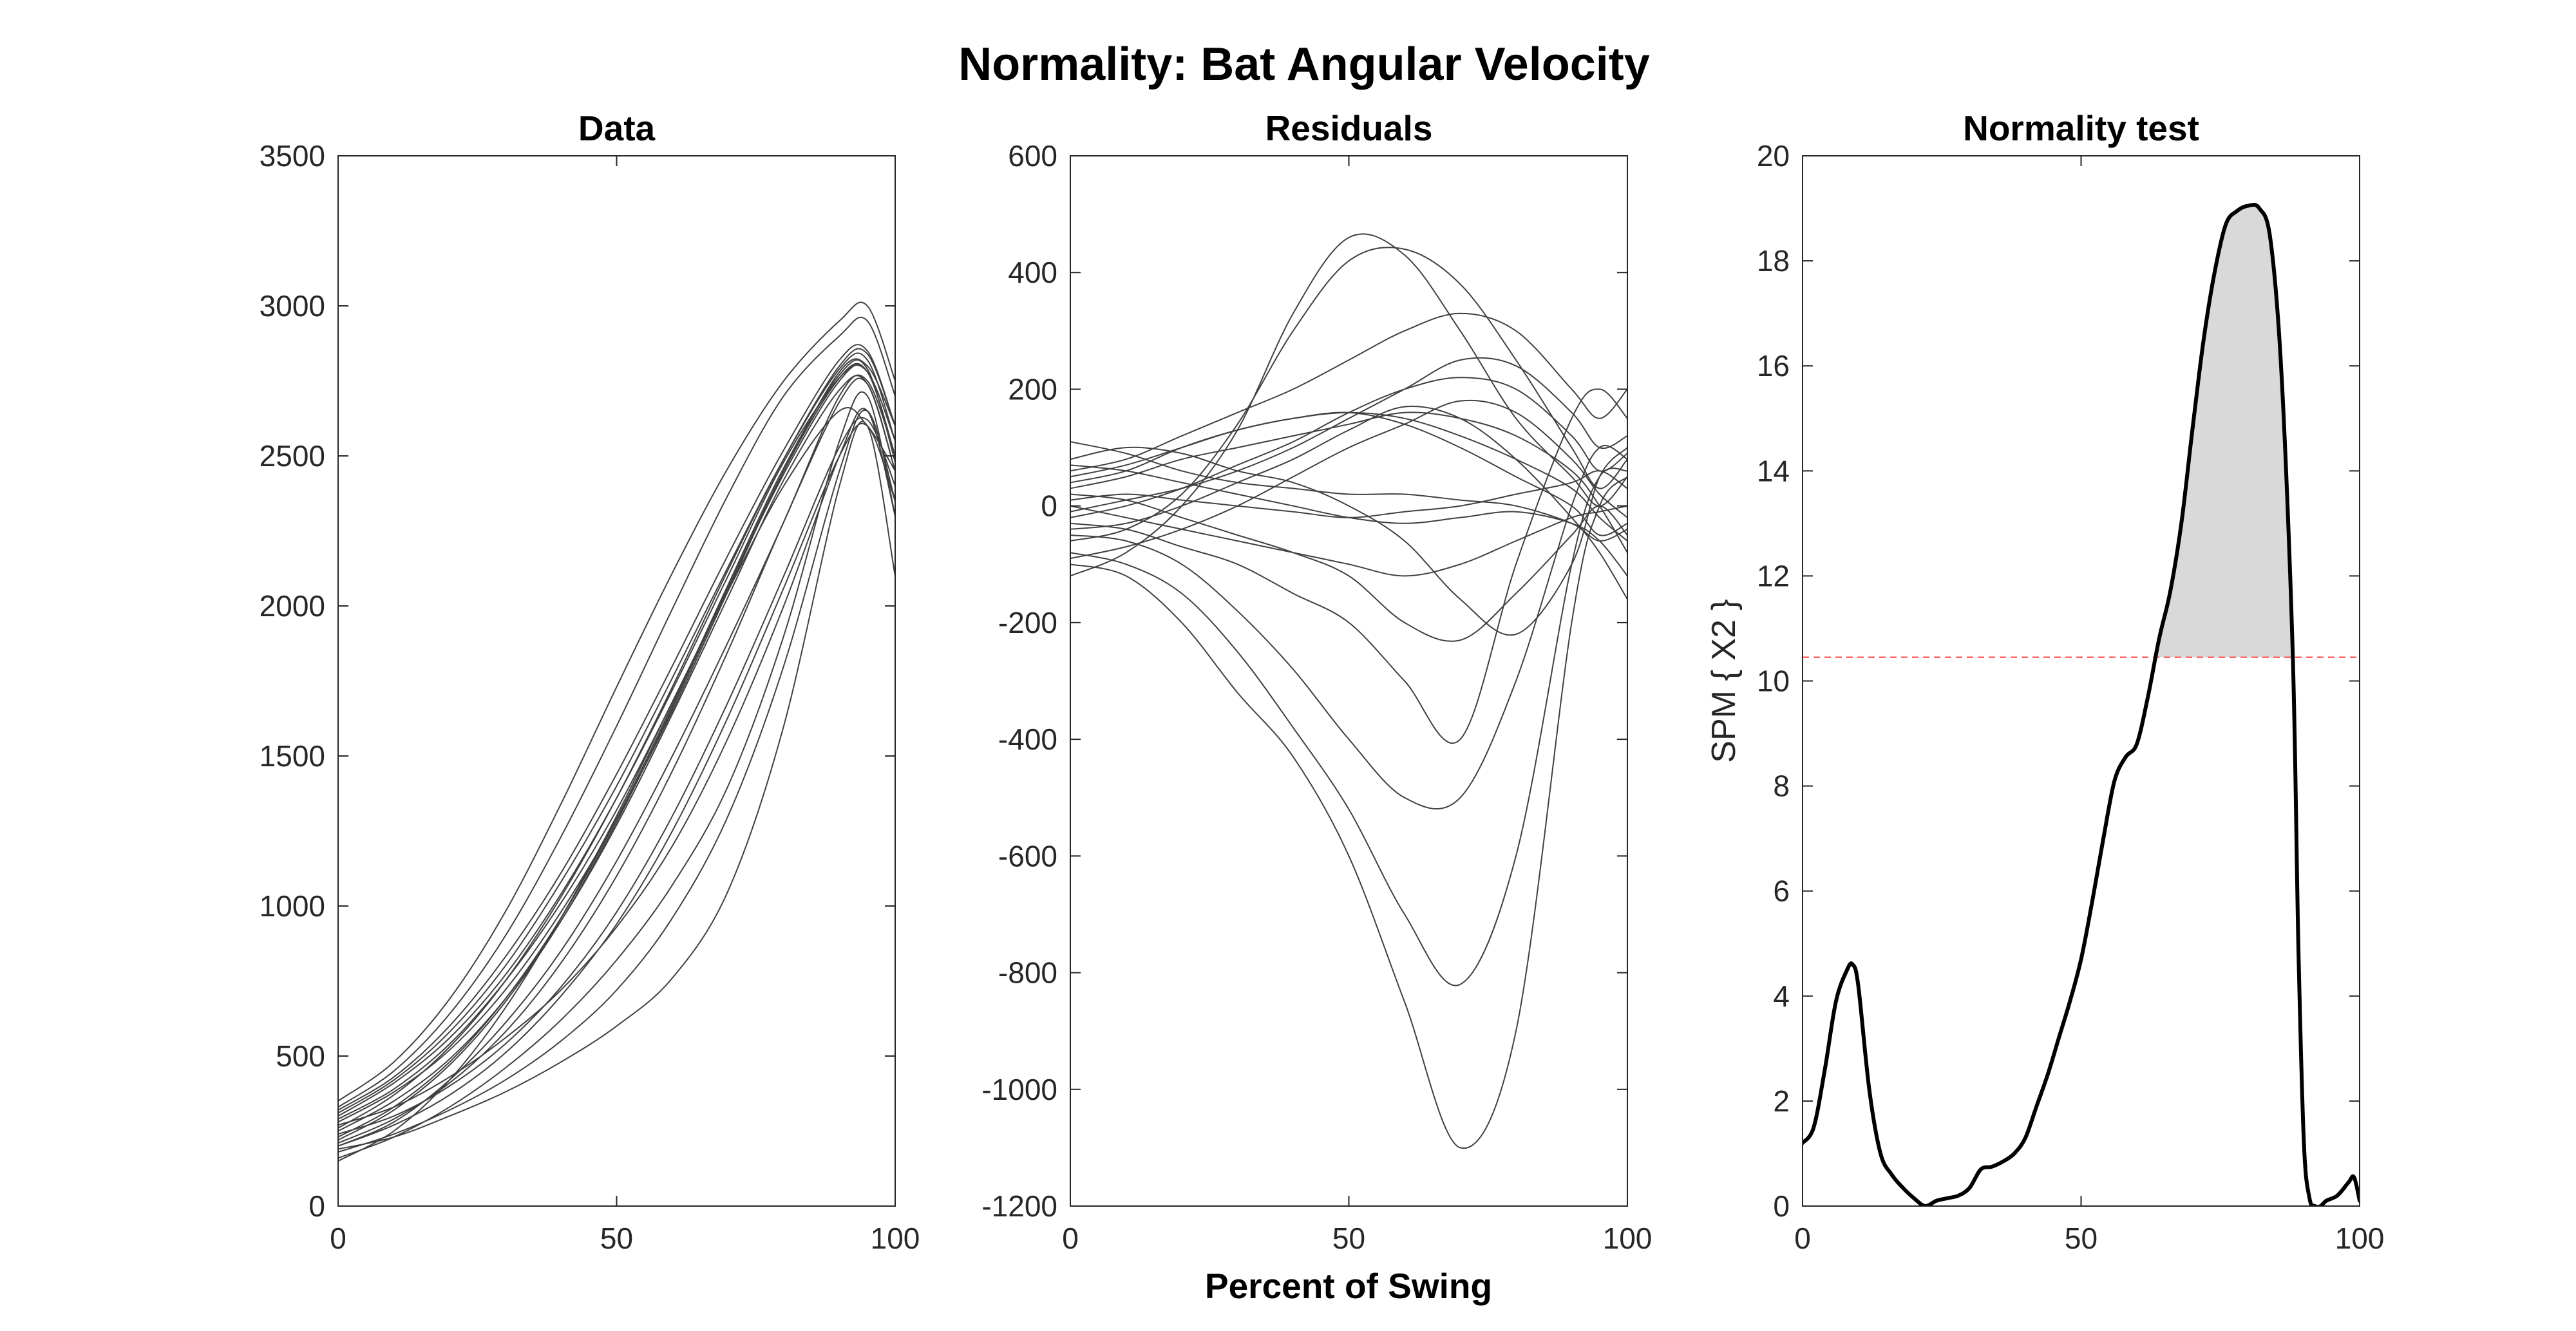 The width and height of the screenshot is (2576, 1331). What do you see at coordinates (617, 128) in the screenshot?
I see `panel-title: Data` at bounding box center [617, 128].